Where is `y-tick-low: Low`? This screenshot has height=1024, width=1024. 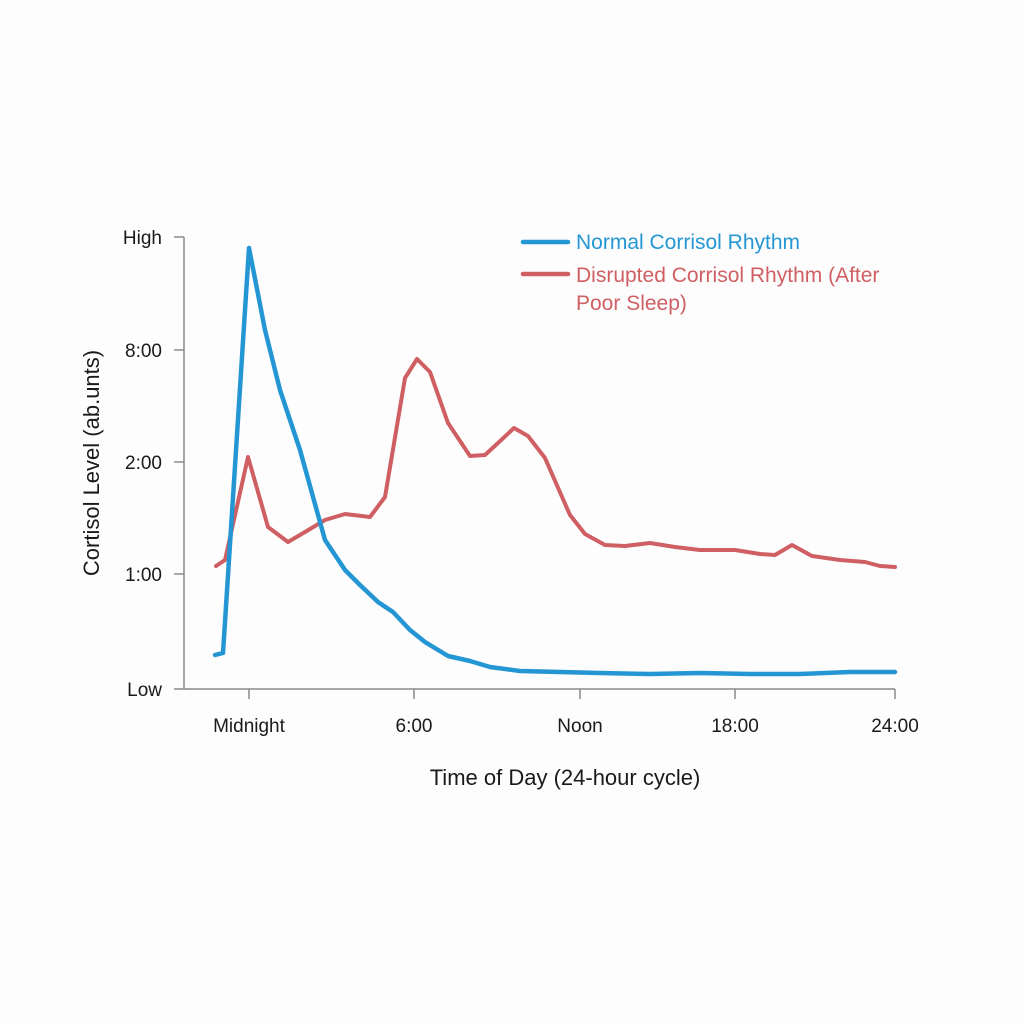
y-tick-low: Low is located at coordinates (144, 690).